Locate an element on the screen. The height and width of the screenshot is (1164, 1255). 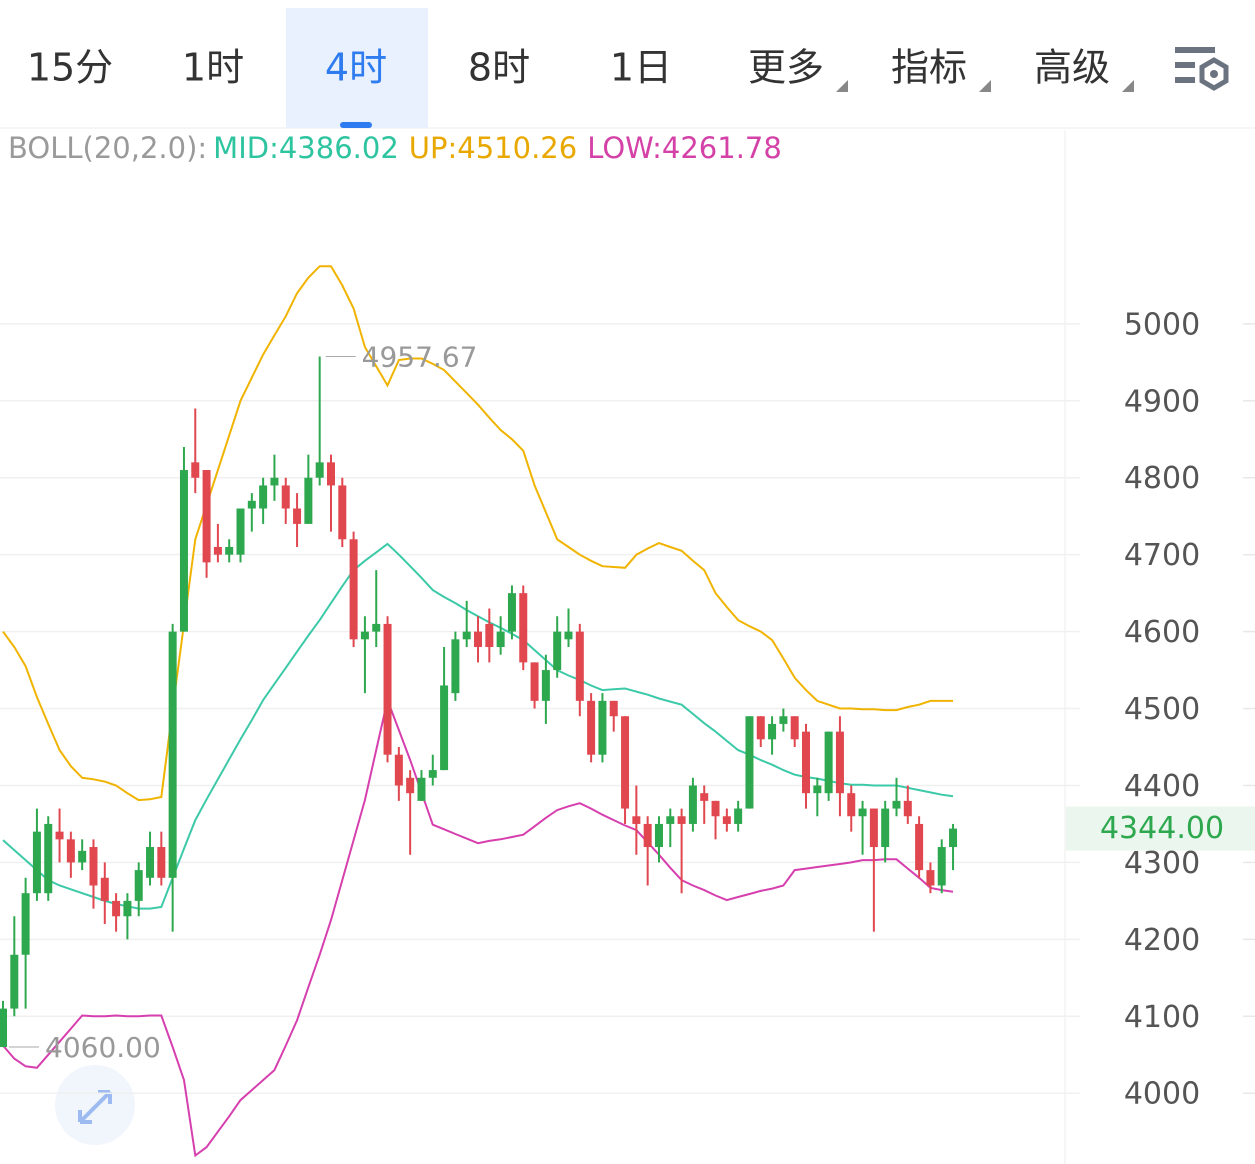
indicator-text: LOW:4261.78 is located at coordinates (684, 148).